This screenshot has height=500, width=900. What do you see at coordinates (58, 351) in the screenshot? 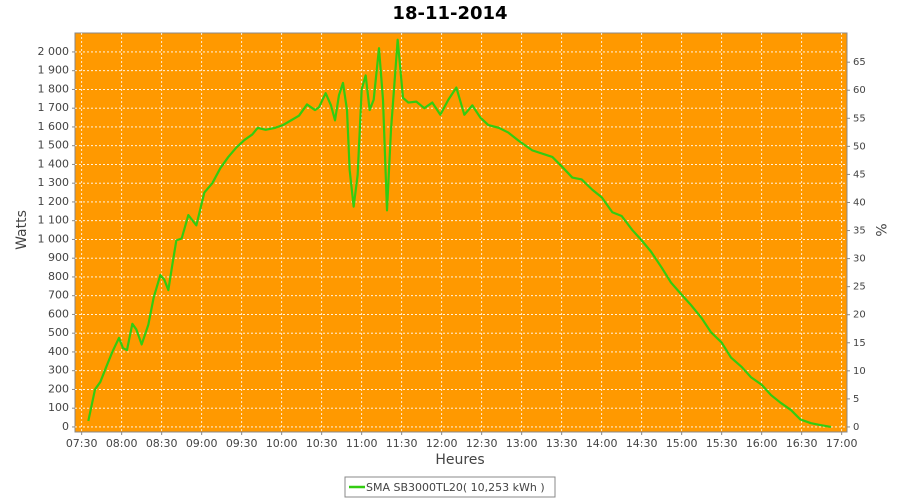
I see `y-tick-label: 400` at bounding box center [58, 351].